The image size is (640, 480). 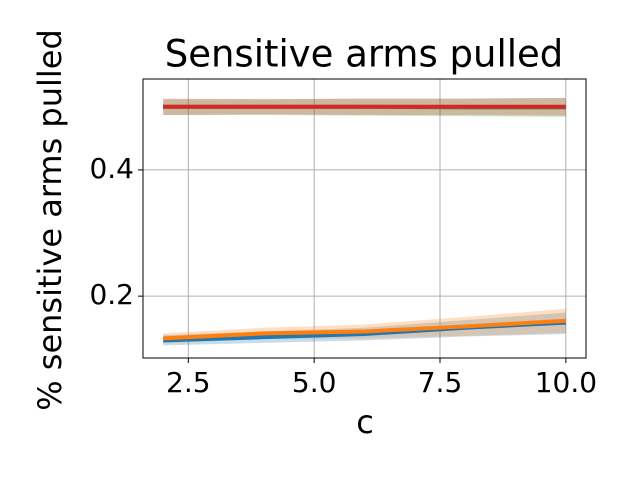 I want to click on y-tick-label: 0.4, so click(x=111, y=168).